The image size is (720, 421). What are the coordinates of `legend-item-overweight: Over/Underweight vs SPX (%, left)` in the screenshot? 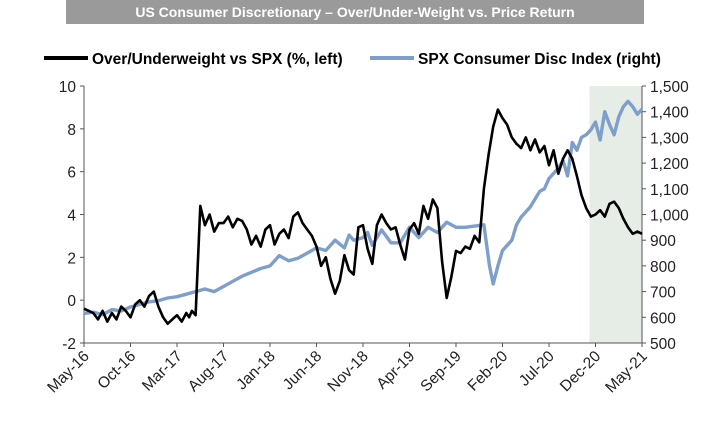 It's located at (193, 60).